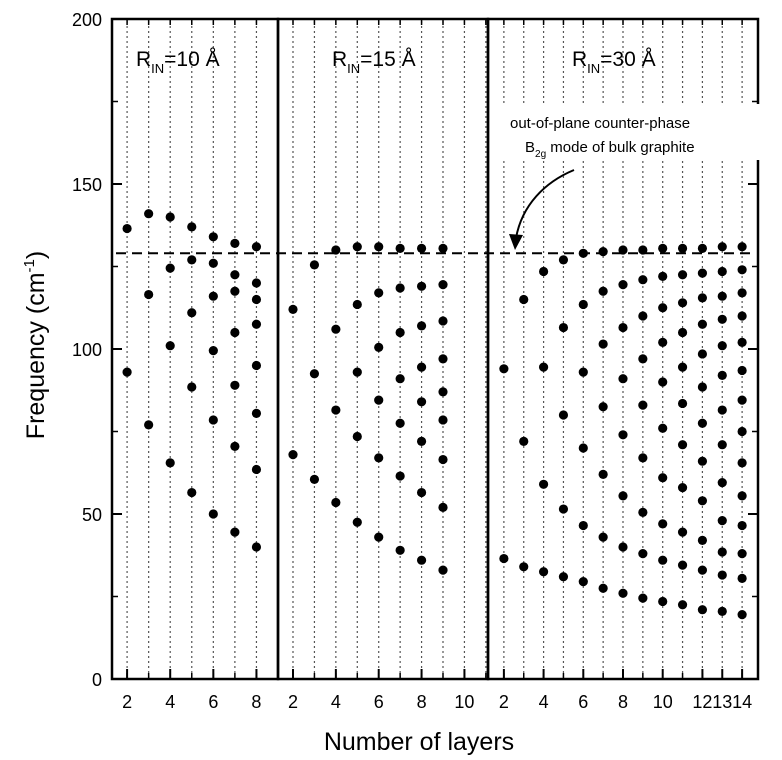 The image size is (782, 760). I want to click on panel-labels: RIN=10 Å RIN=15 Å RIN=30 Å, so click(396, 62).